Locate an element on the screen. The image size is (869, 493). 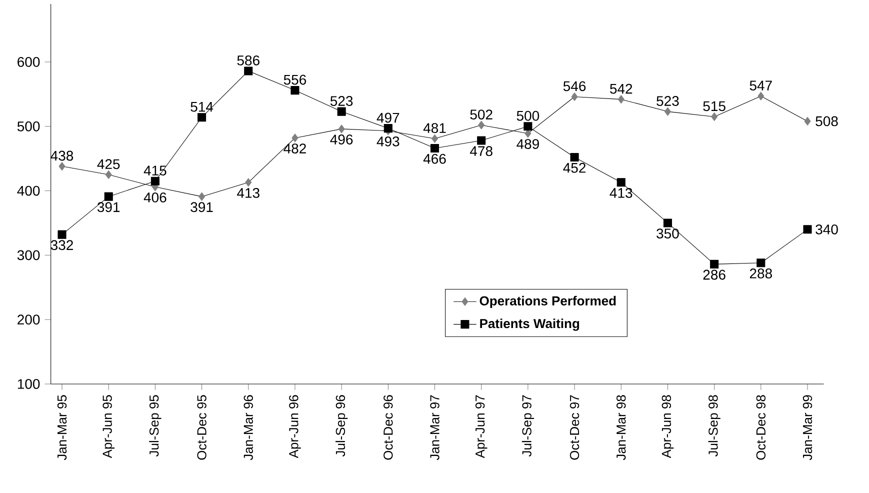
legend-label: Patients Waiting is located at coordinates (530, 324).